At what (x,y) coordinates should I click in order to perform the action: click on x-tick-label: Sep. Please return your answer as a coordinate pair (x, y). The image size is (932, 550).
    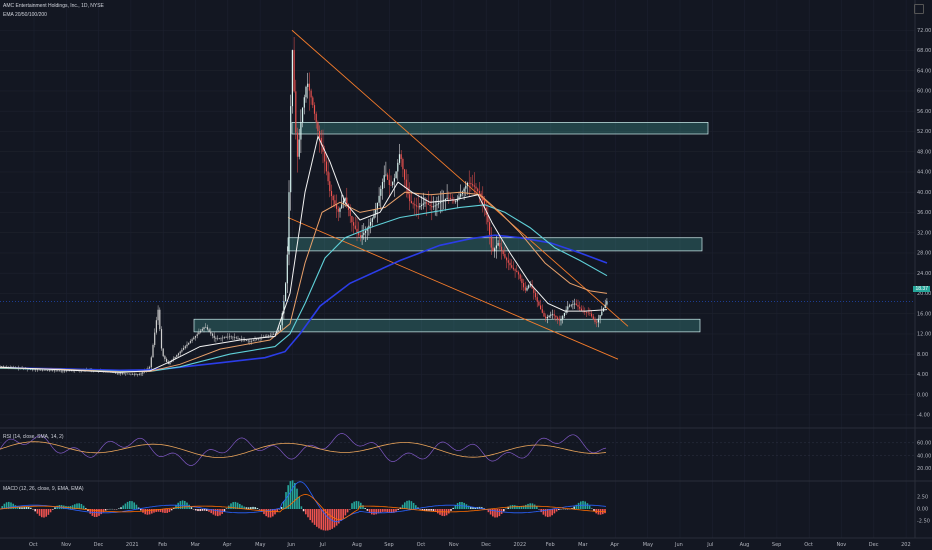
    Looking at the image, I should click on (388, 545).